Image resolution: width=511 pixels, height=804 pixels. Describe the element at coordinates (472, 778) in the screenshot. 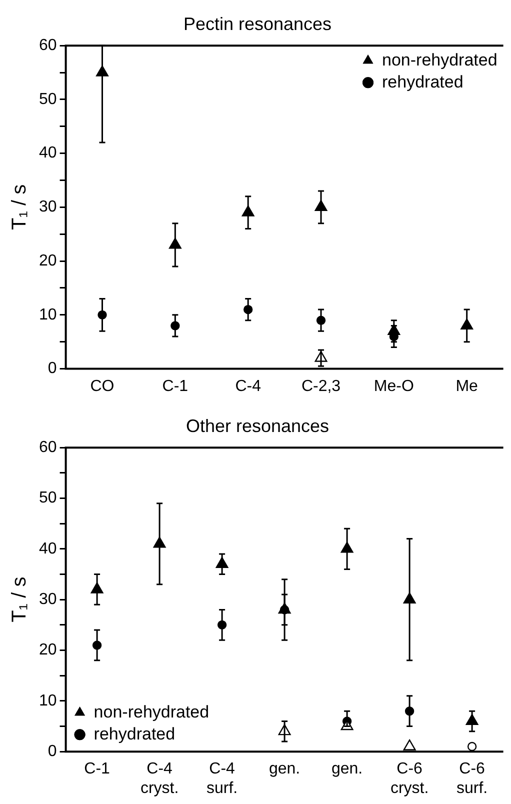

I see `x-tick-label: C-6 surf.` at that location.